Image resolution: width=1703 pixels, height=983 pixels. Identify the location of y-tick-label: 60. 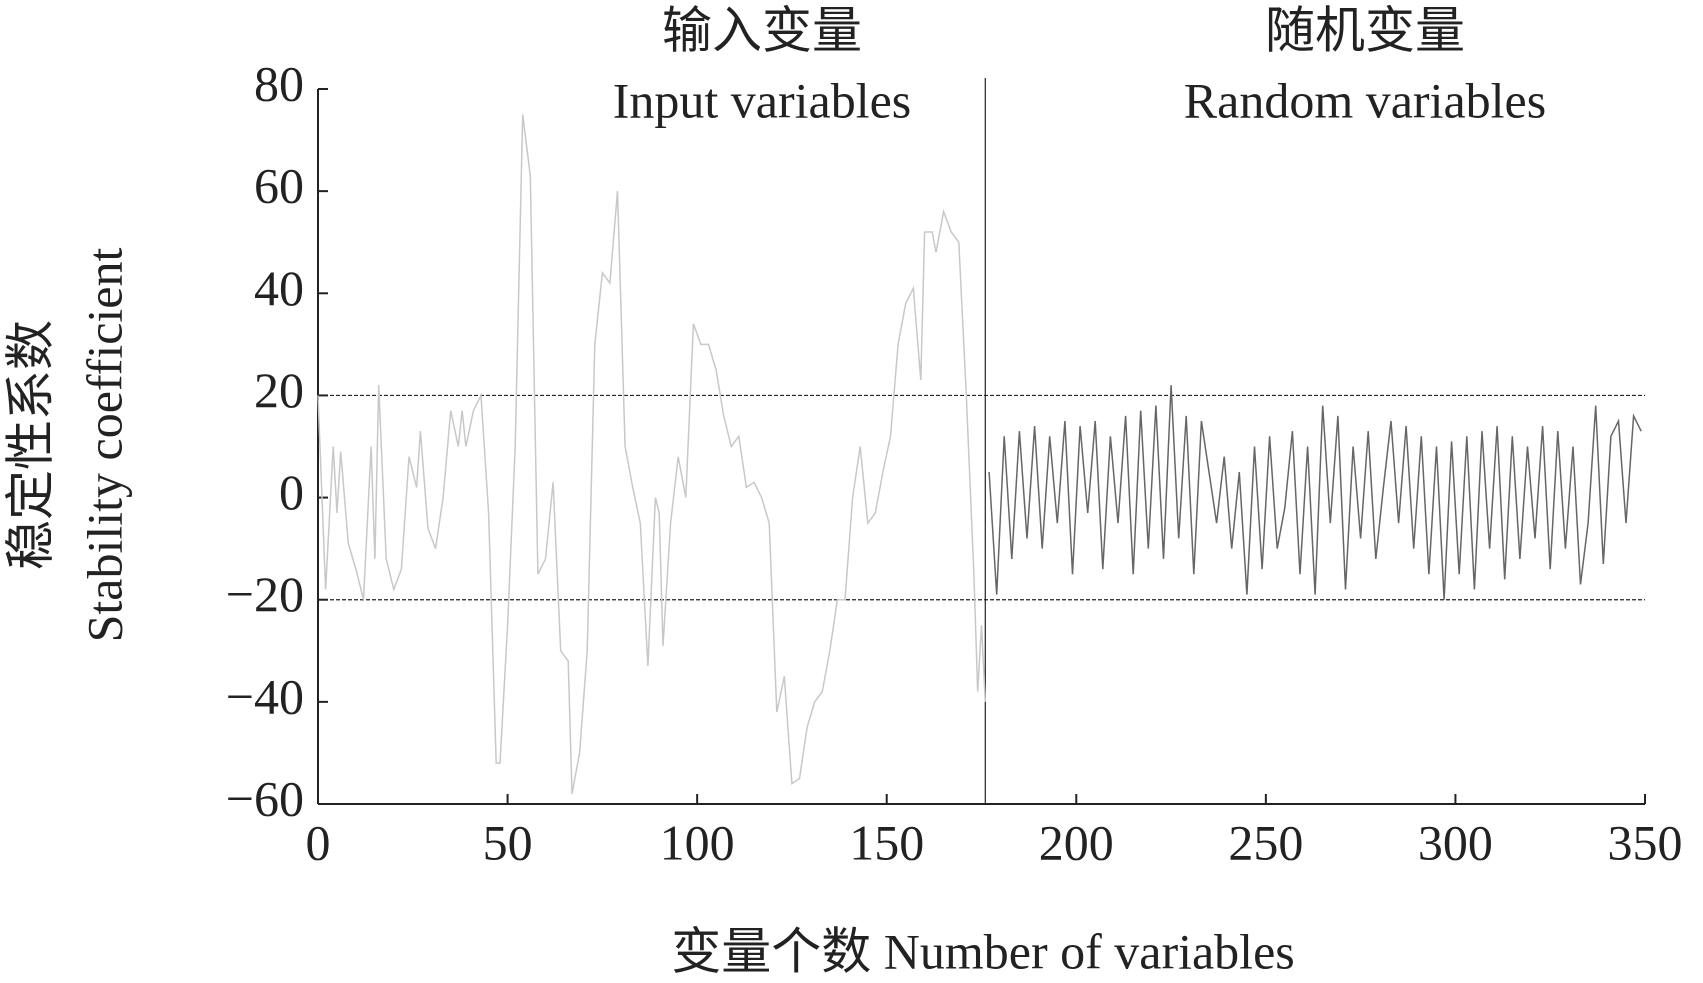
(279, 186).